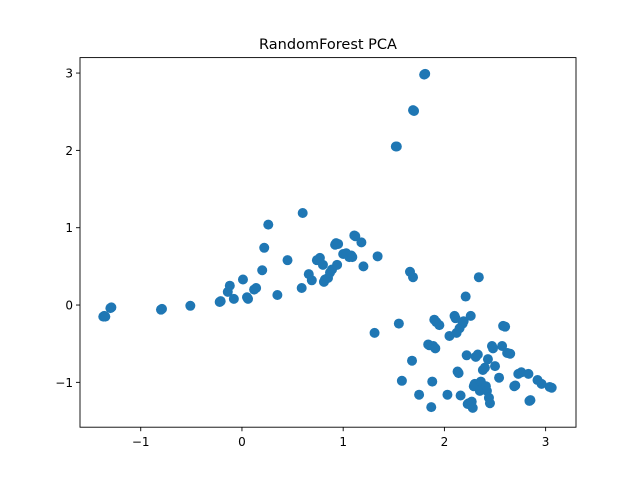  What do you see at coordinates (445, 442) in the screenshot?
I see `x-tick-label: 2` at bounding box center [445, 442].